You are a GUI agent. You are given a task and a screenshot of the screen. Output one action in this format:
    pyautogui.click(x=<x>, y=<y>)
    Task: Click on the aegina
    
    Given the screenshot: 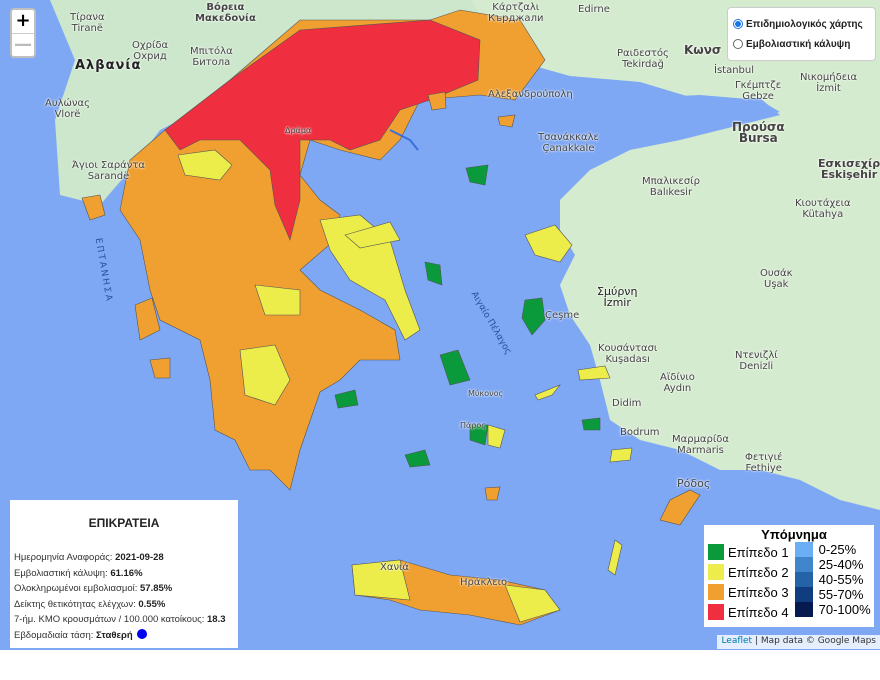 What is the action you would take?
    pyautogui.click(x=346, y=399)
    